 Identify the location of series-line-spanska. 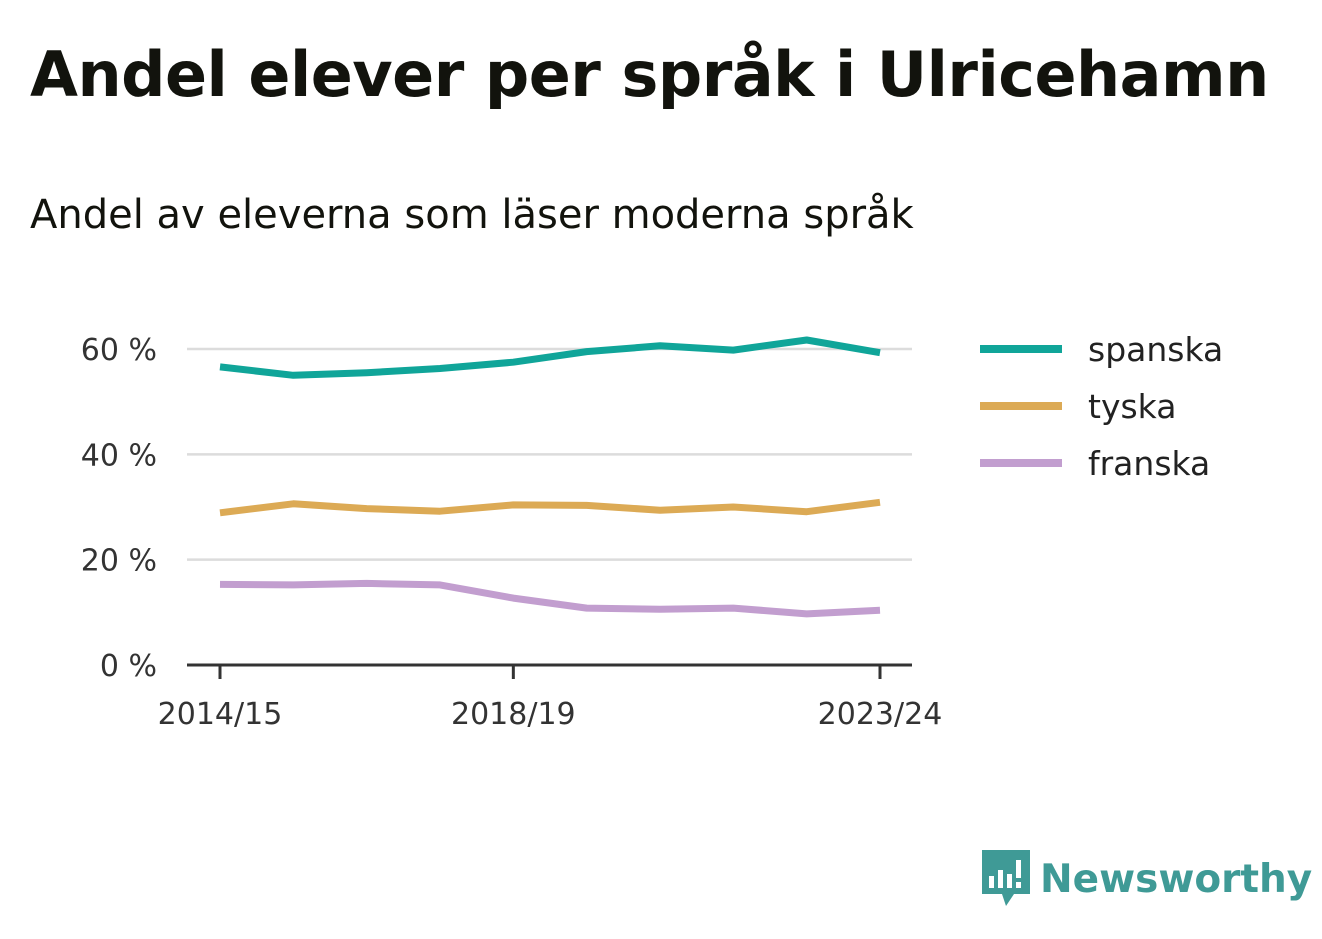
(550, 357).